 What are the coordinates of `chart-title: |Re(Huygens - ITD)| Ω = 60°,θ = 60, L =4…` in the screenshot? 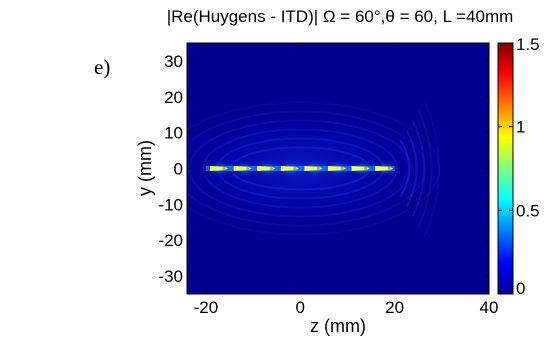 It's located at (340, 16).